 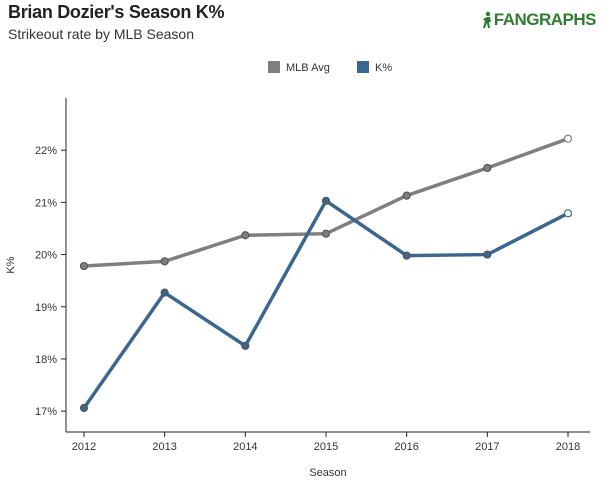 I want to click on fangraphs-logo: FANGRAPHS, so click(x=538, y=20).